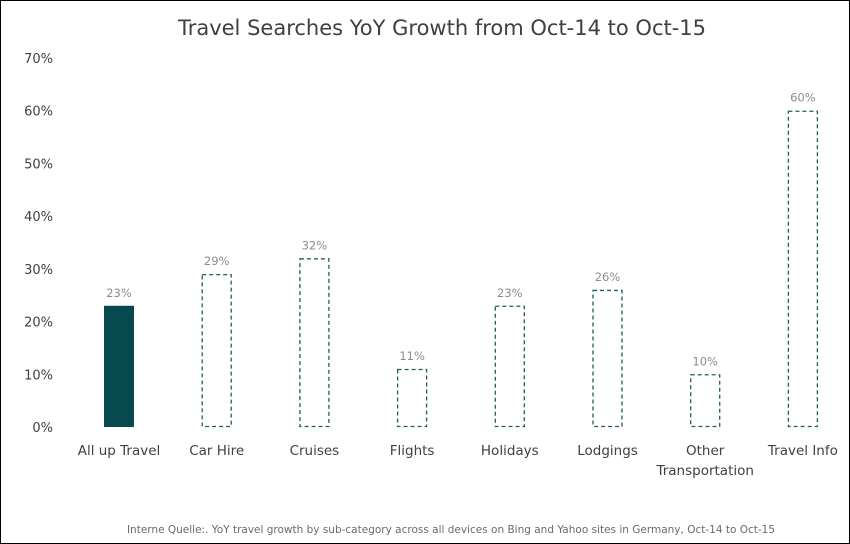 This screenshot has width=850, height=544. I want to click on y-tick-label: 70%, so click(38, 59).